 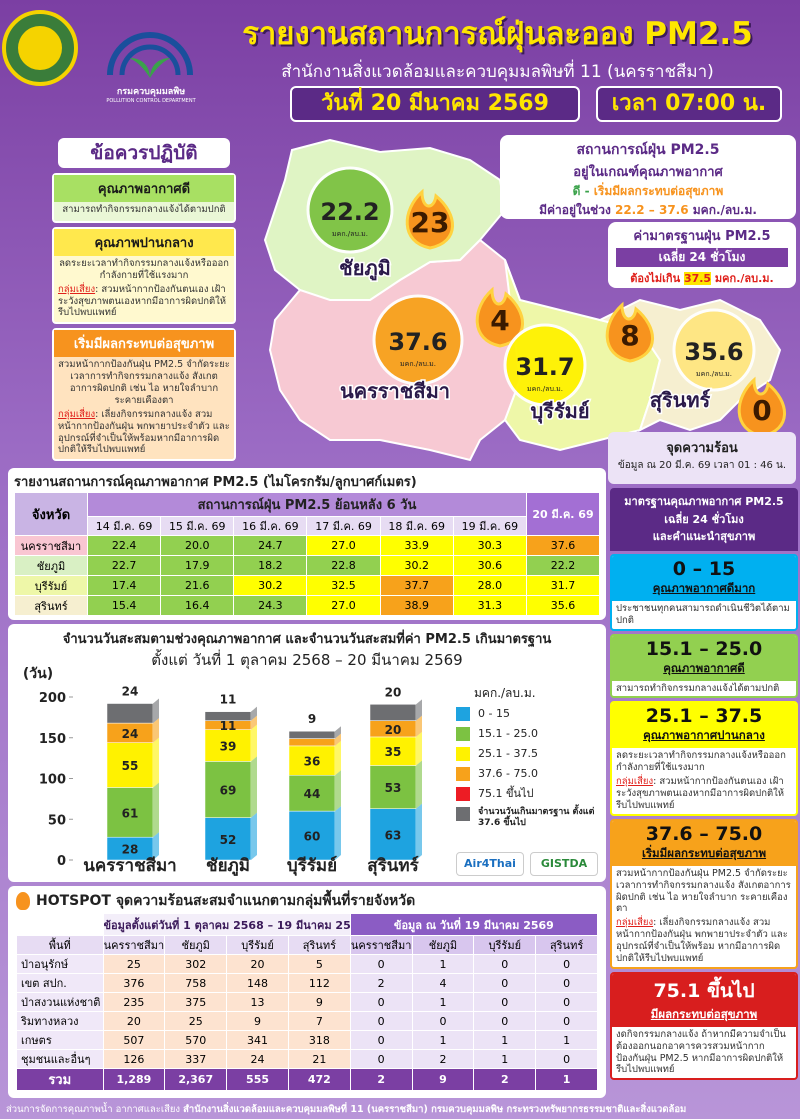 I want to click on area-cell: เกษตร, so click(x=60, y=1040).